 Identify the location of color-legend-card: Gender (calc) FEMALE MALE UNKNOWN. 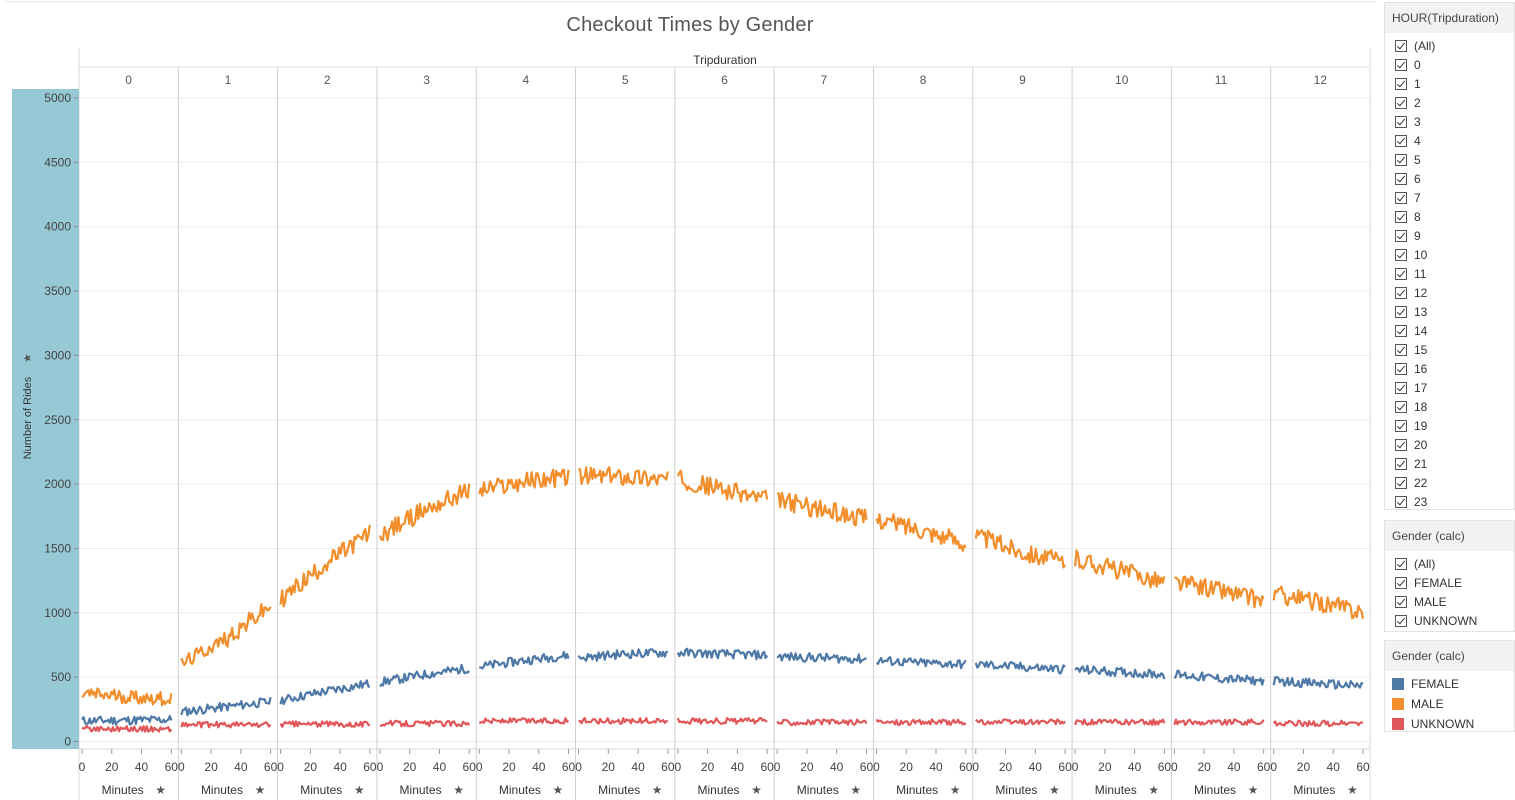
(1449, 686).